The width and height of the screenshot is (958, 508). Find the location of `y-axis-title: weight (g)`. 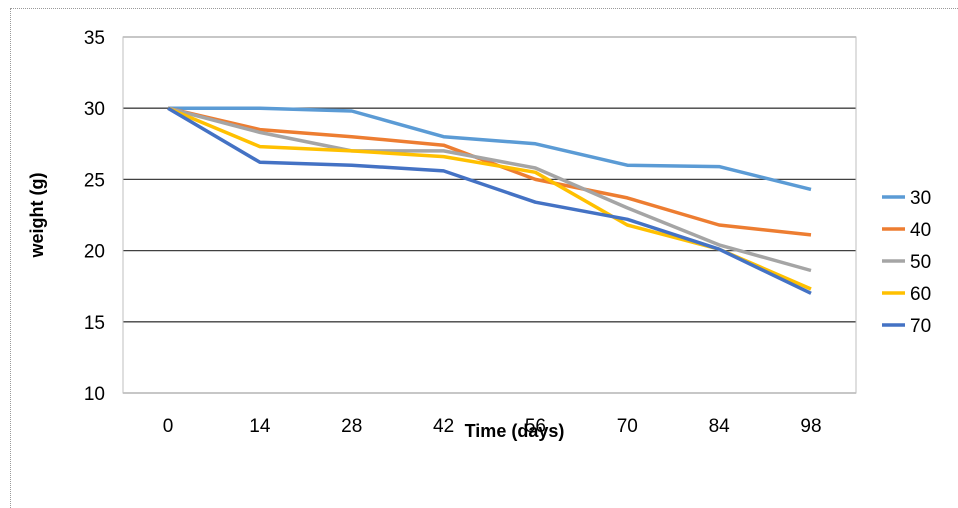

y-axis-title: weight (g) is located at coordinates (37, 216).